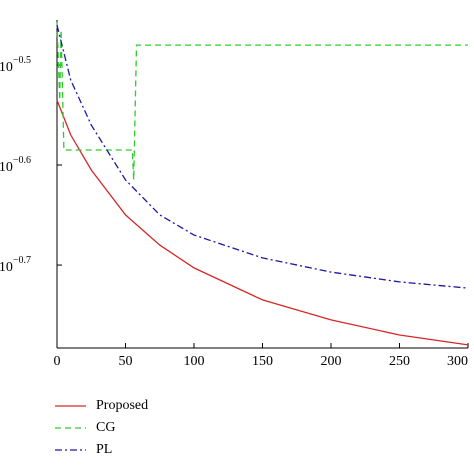  I want to click on legend-label: PL, so click(104, 449).